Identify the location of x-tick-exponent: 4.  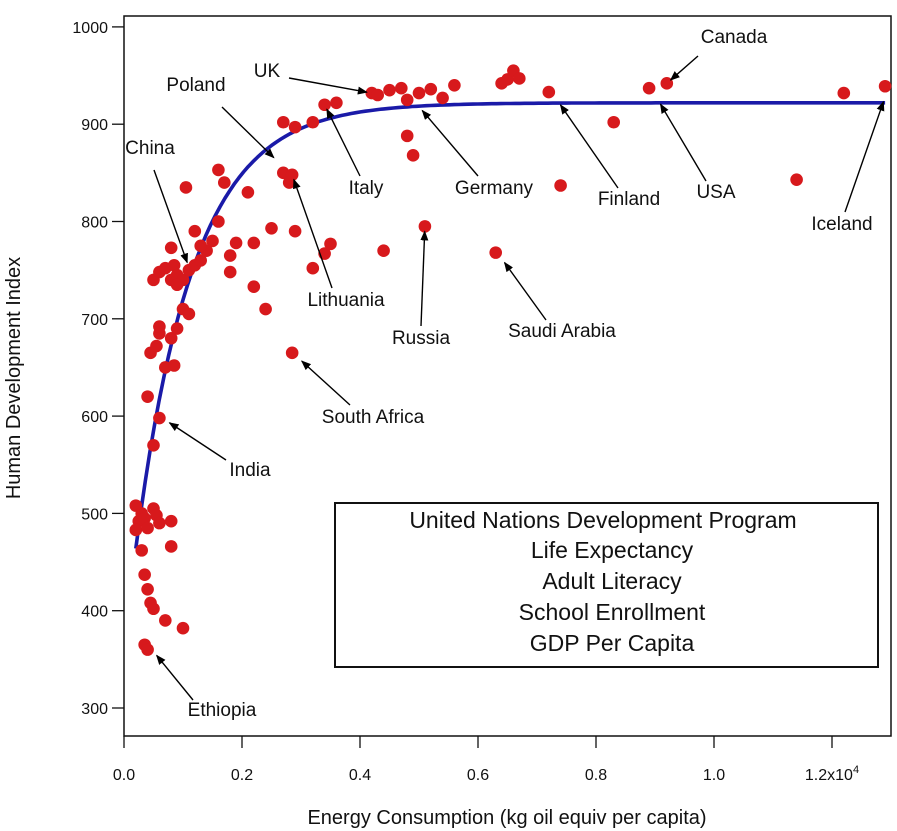
(856, 770).